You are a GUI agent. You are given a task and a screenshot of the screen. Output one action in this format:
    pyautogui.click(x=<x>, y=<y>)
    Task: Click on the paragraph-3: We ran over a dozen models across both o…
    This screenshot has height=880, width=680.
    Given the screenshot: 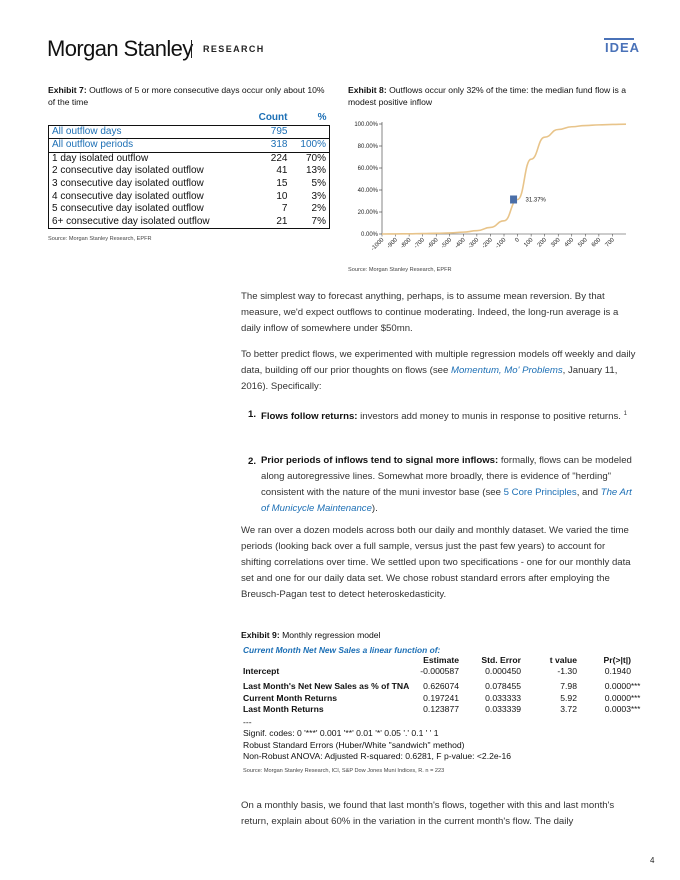 What is the action you would take?
    pyautogui.click(x=438, y=563)
    